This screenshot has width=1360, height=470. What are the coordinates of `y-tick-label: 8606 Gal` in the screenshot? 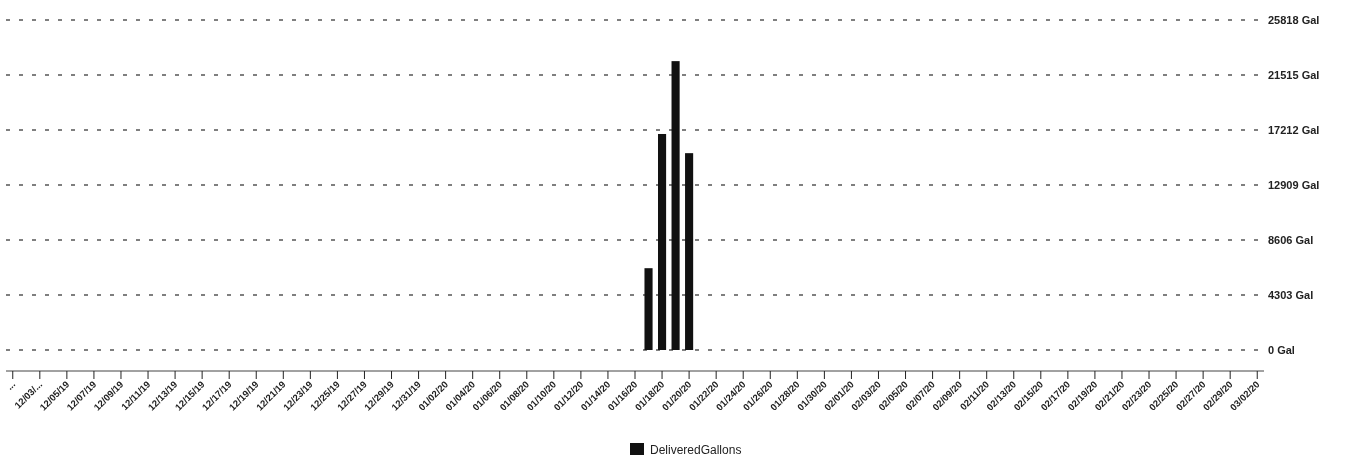 It's located at (1291, 239).